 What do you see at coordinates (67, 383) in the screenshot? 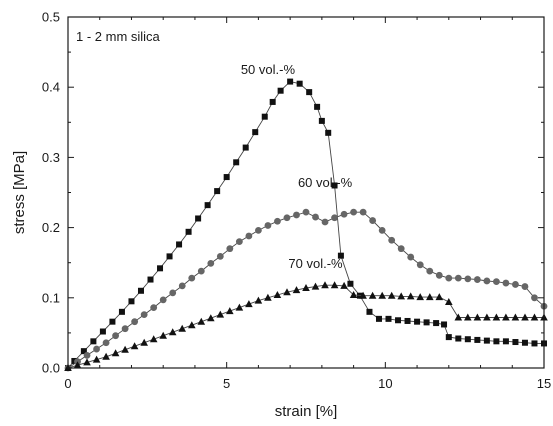
I see `x-tick-label: 0` at bounding box center [67, 383].